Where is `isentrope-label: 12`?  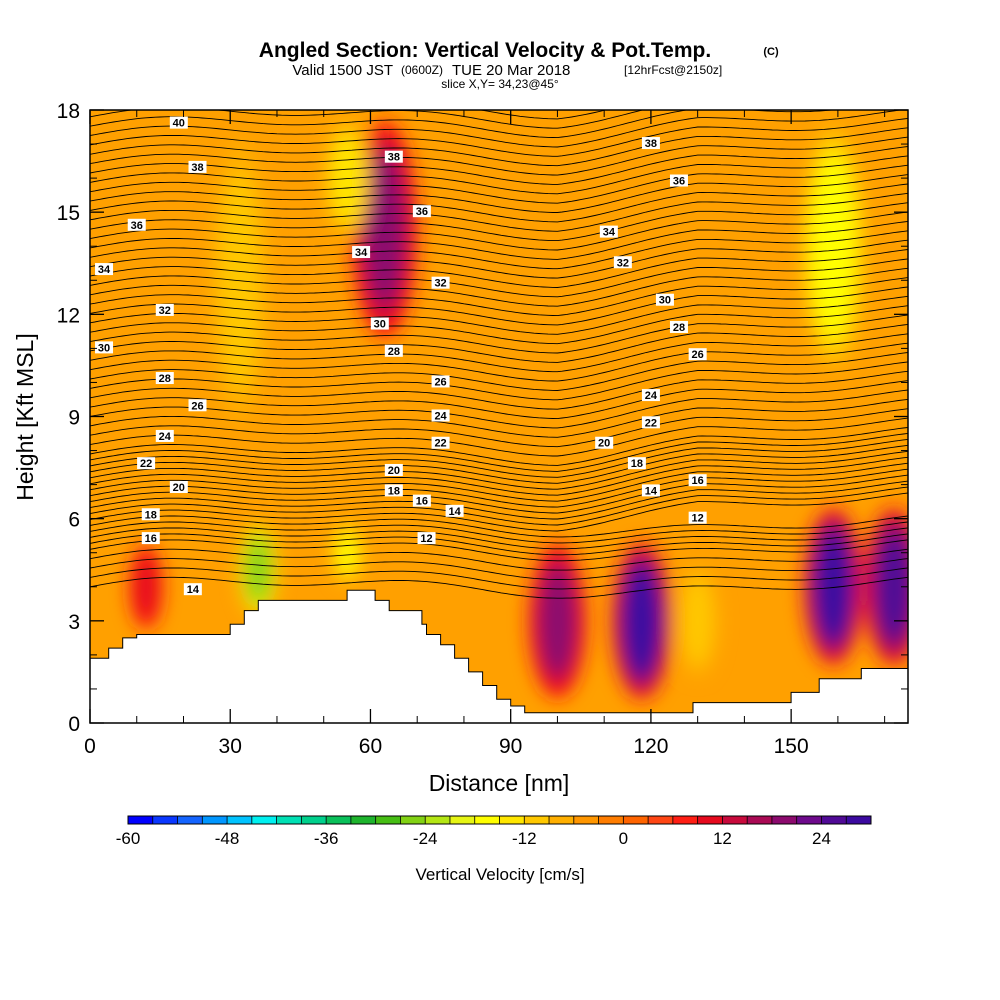 isentrope-label: 12 is located at coordinates (697, 518).